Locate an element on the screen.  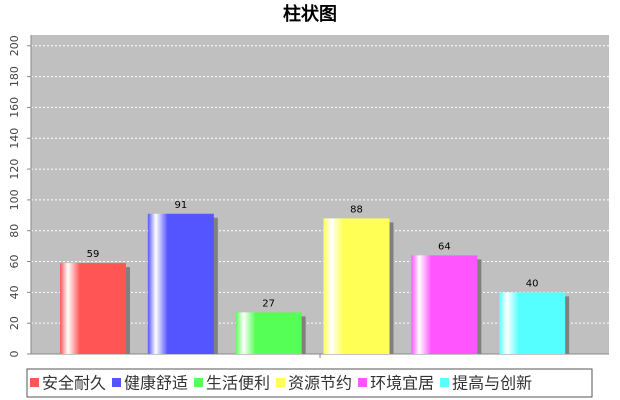
y-tick-label: 100 is located at coordinates (14, 199).